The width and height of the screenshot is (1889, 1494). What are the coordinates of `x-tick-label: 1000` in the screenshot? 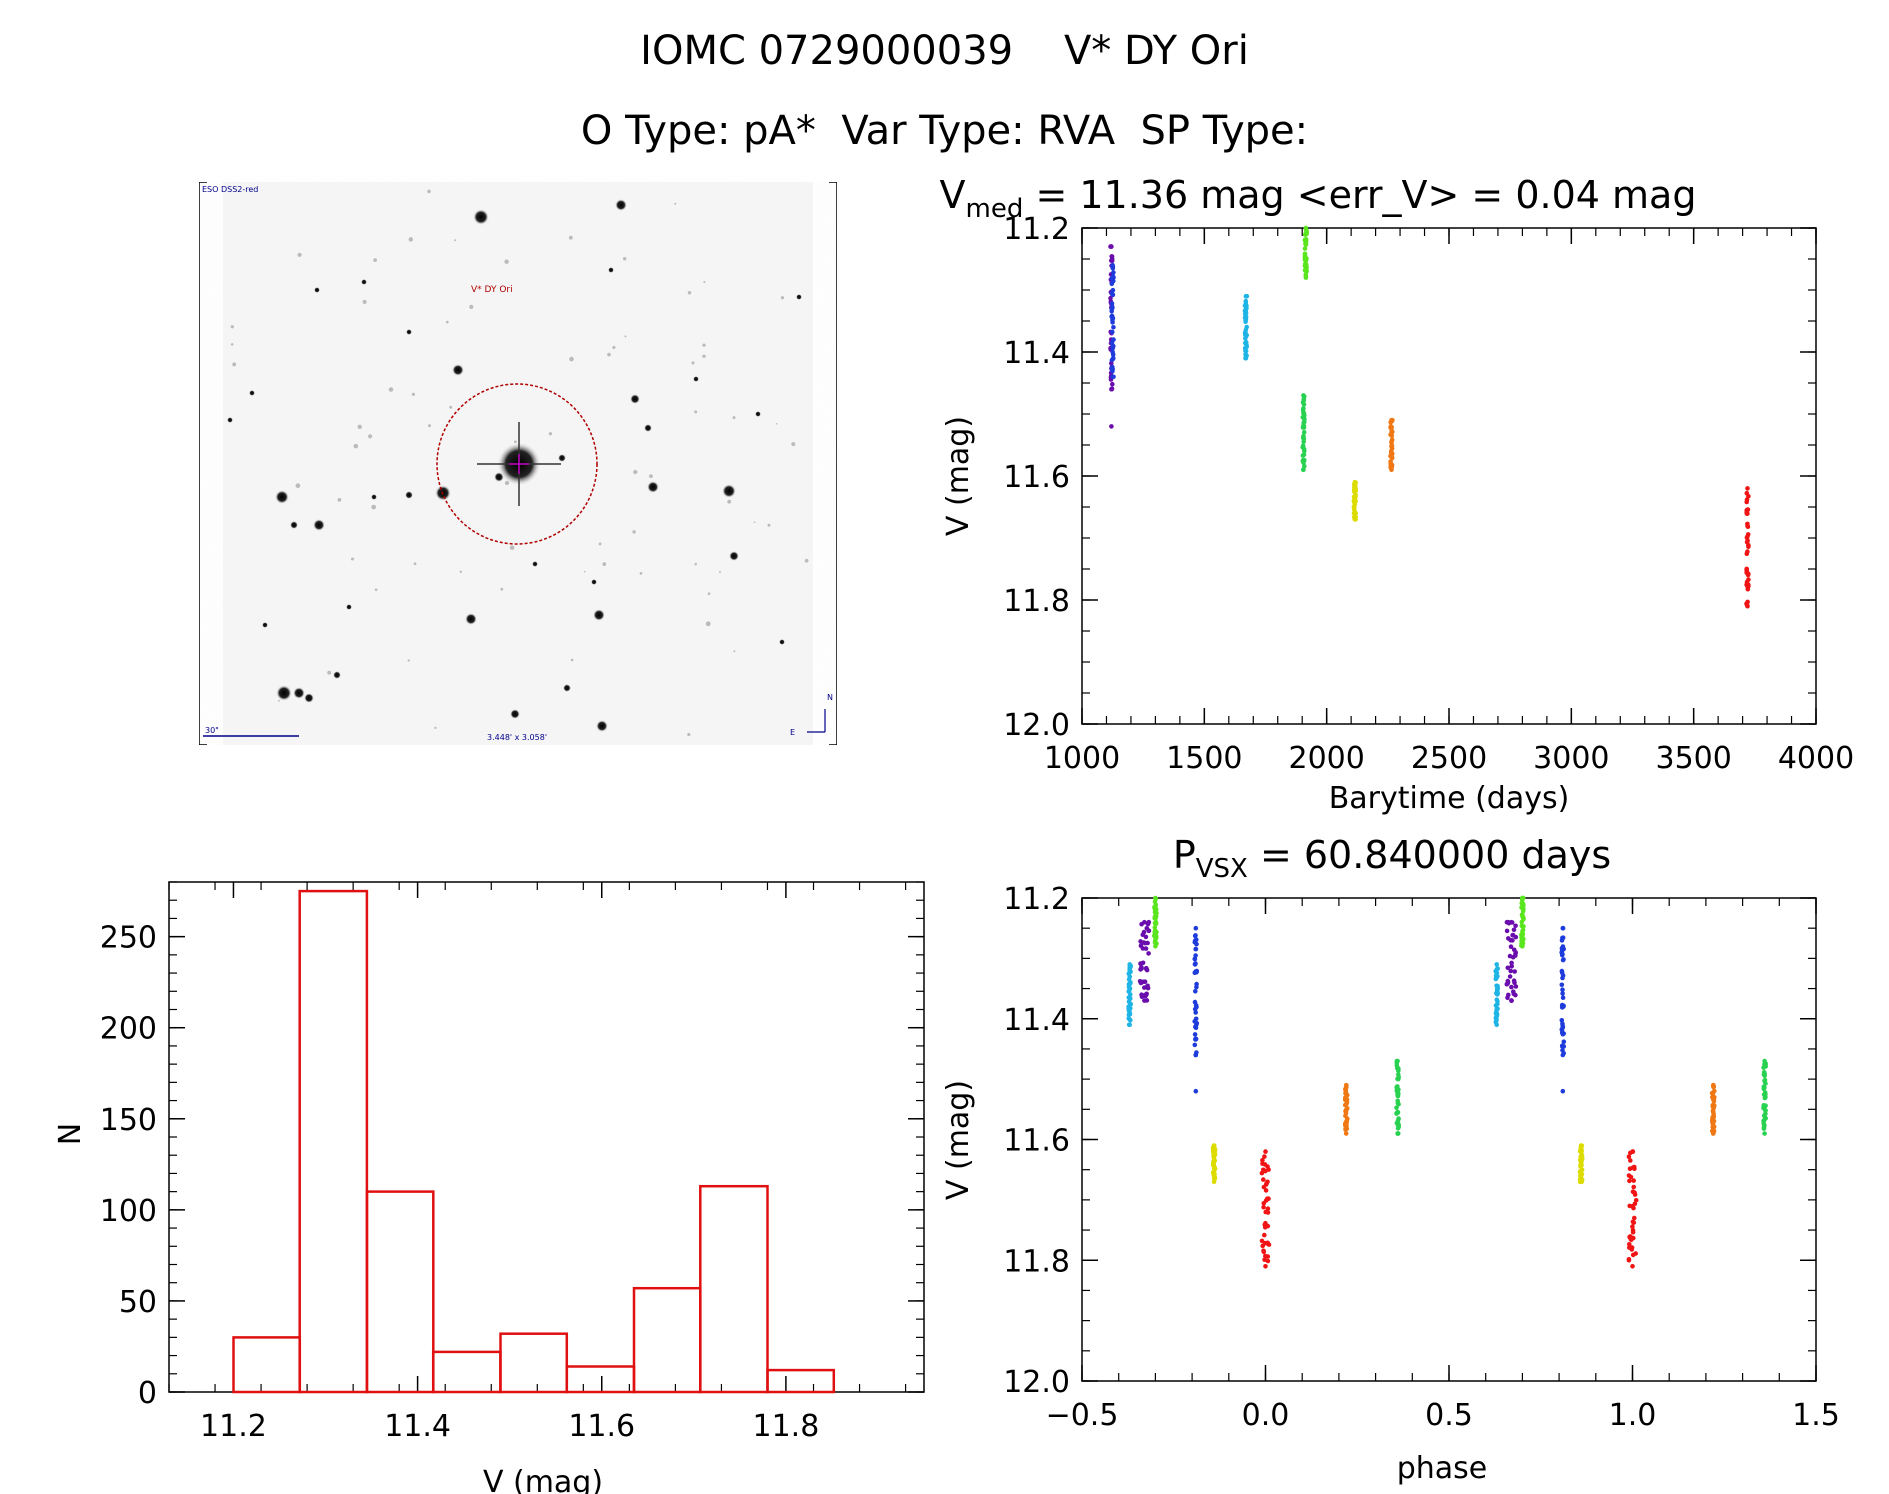 It's located at (1082, 758).